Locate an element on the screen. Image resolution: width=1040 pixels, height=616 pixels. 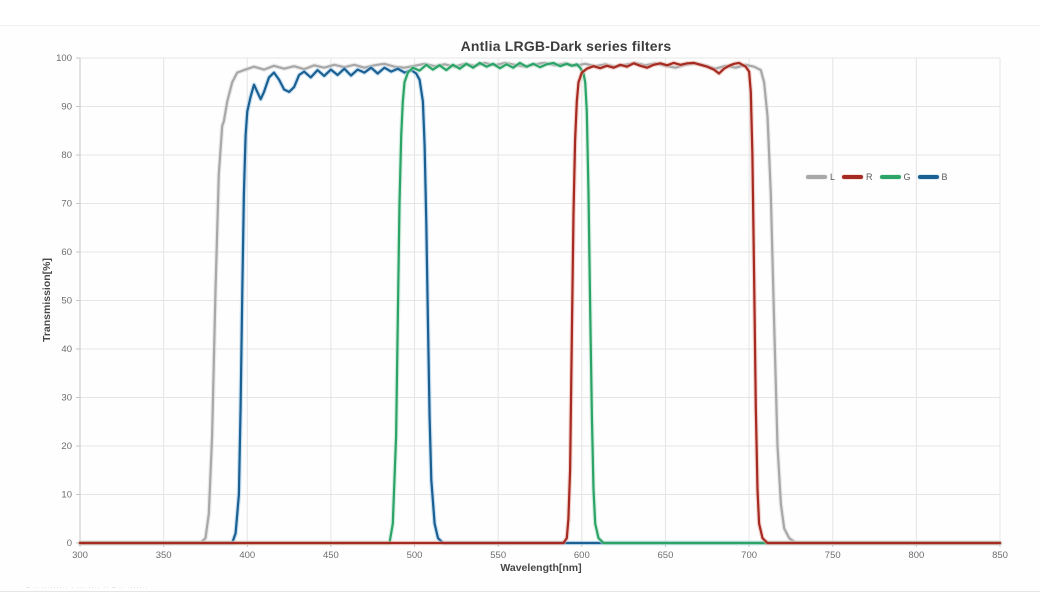
x-tick-label: 350 is located at coordinates (164, 555).